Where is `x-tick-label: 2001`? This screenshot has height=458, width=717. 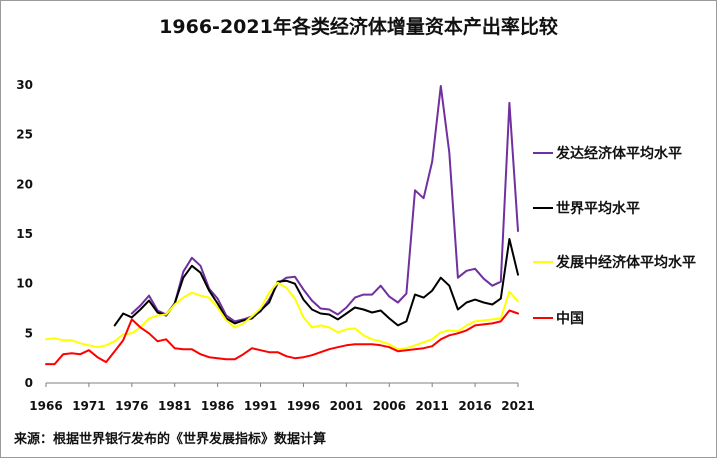 x-tick-label: 2001 is located at coordinates (346, 406).